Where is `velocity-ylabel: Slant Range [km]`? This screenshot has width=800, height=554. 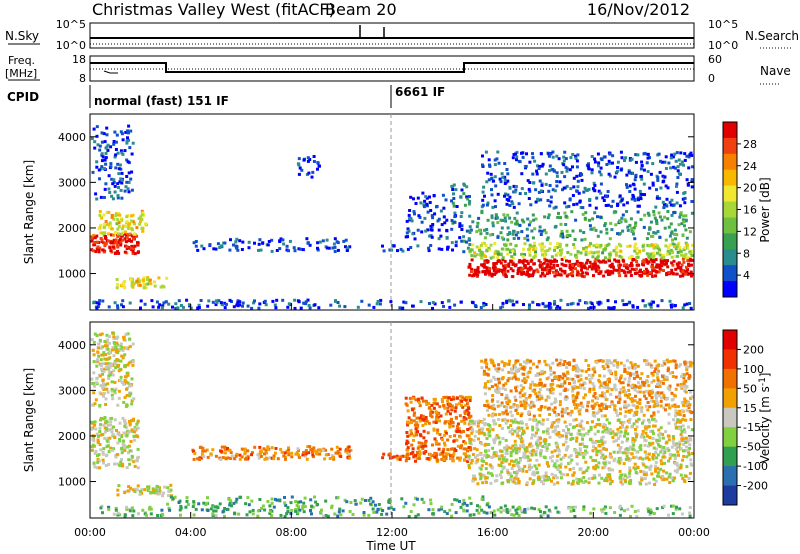
velocity-ylabel: Slant Range [km] is located at coordinates (29, 420).